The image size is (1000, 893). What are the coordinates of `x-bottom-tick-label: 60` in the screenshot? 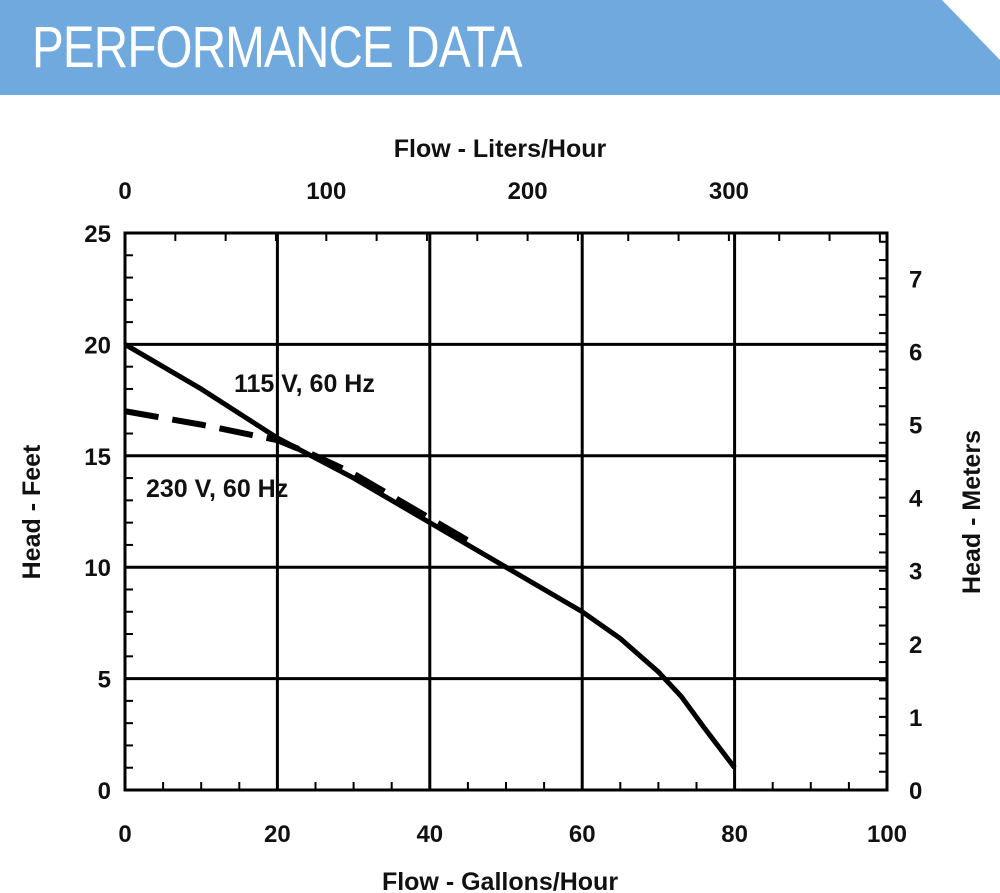 It's located at (582, 834).